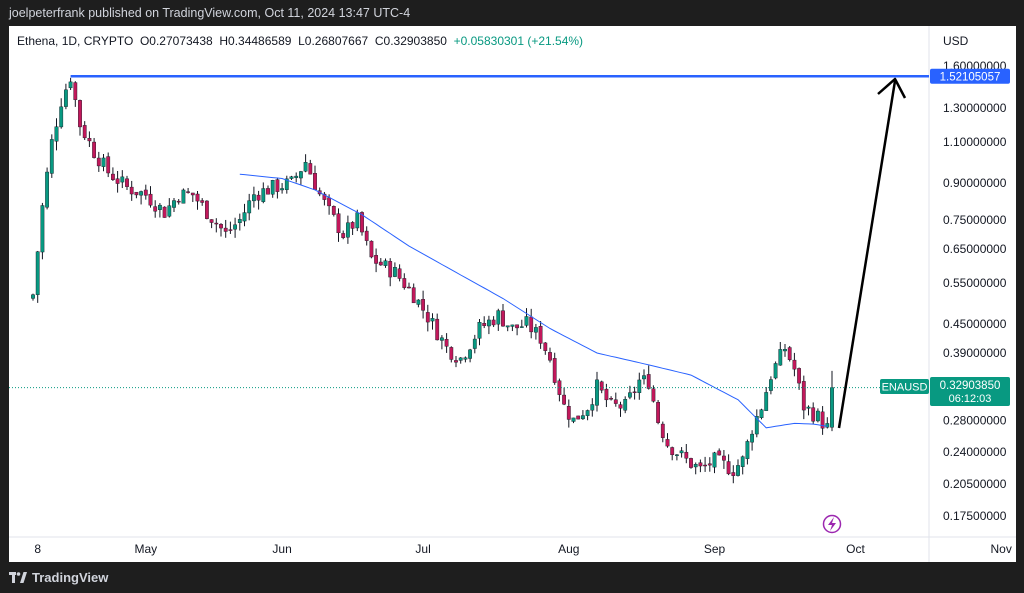 The image size is (1024, 593). Describe the element at coordinates (872, 253) in the screenshot. I see `projection-arrow` at that location.